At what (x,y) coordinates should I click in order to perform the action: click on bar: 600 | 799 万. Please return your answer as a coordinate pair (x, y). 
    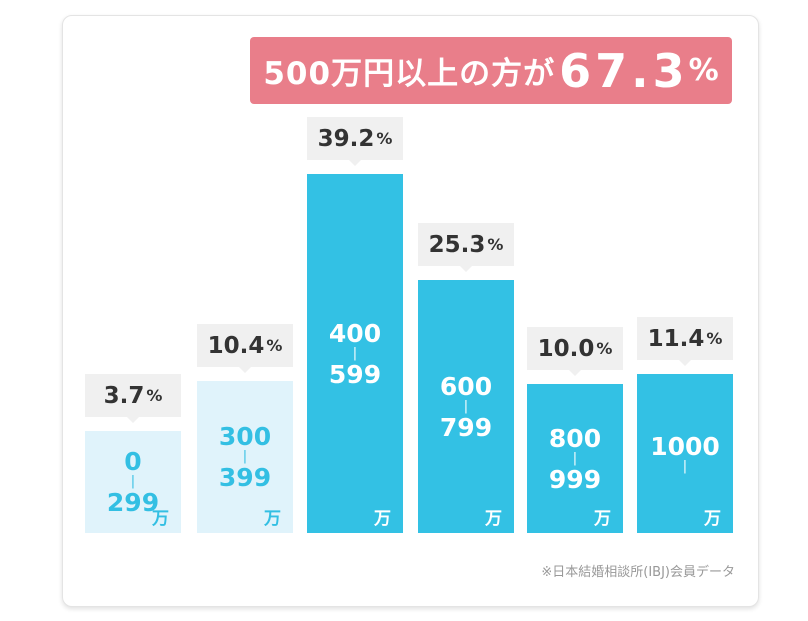
    Looking at the image, I should click on (466, 406).